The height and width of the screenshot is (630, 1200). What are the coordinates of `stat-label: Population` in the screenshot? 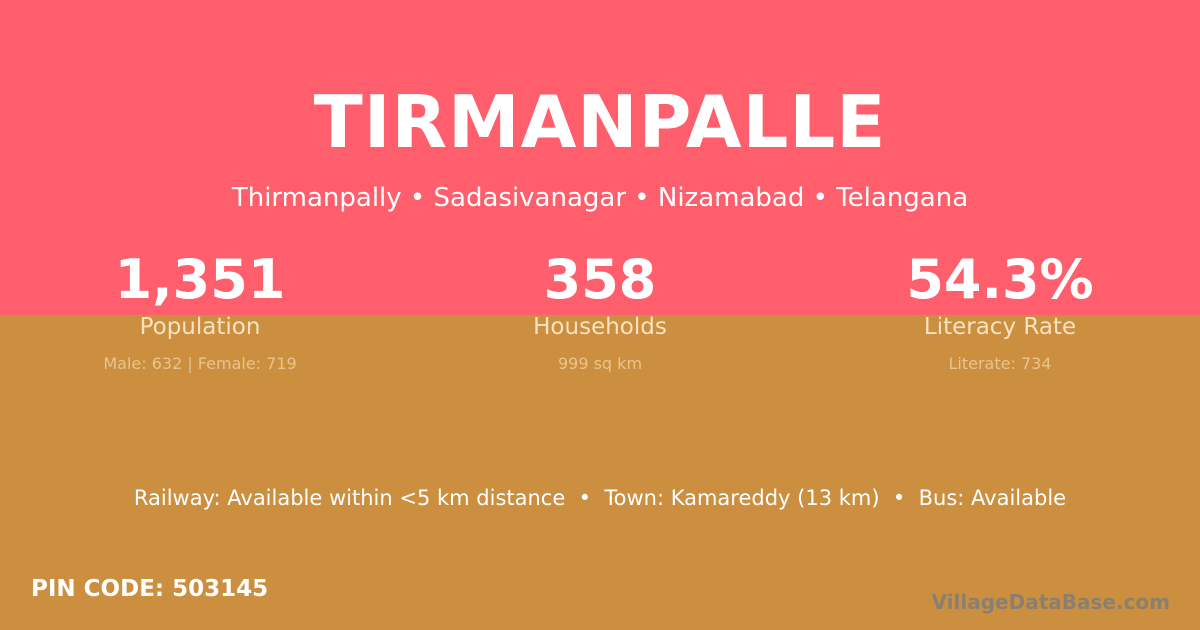 It's located at (200, 327).